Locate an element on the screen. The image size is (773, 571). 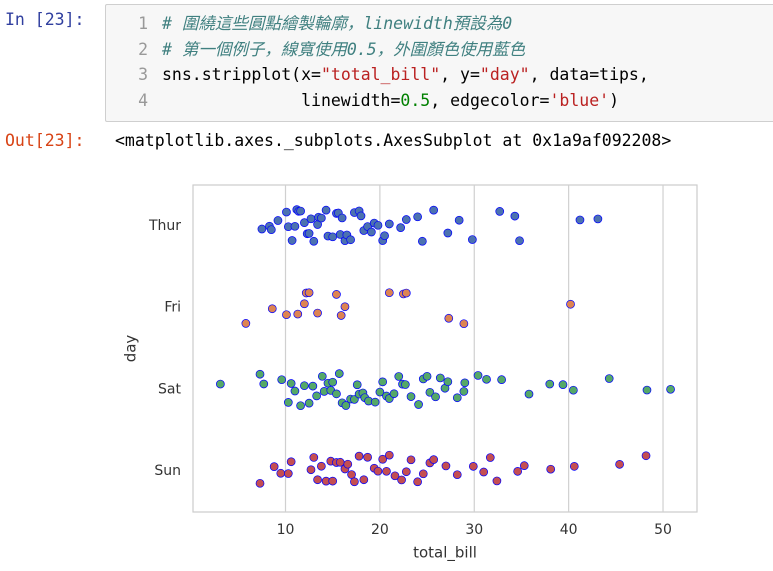
code-token: "total_bill" is located at coordinates (380, 74).